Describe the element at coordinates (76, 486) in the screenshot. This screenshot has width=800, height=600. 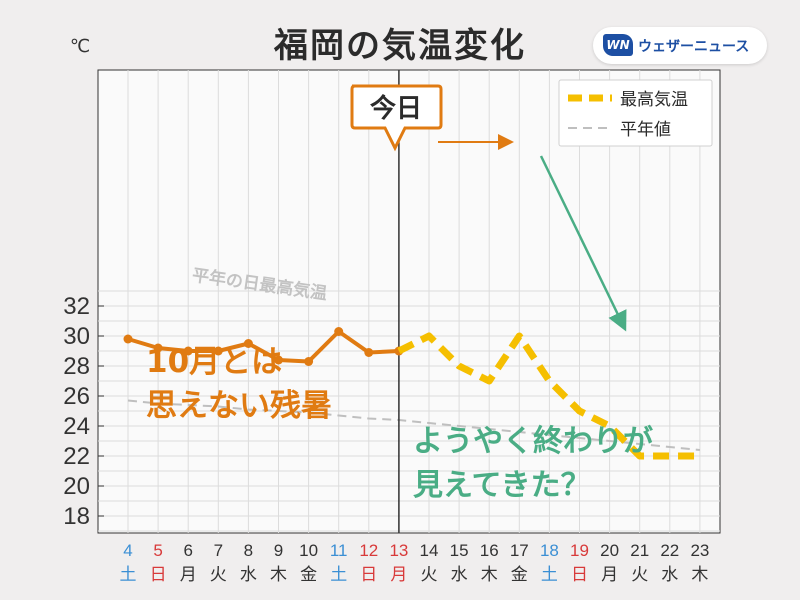
I see `y-tick-label: 20` at that location.